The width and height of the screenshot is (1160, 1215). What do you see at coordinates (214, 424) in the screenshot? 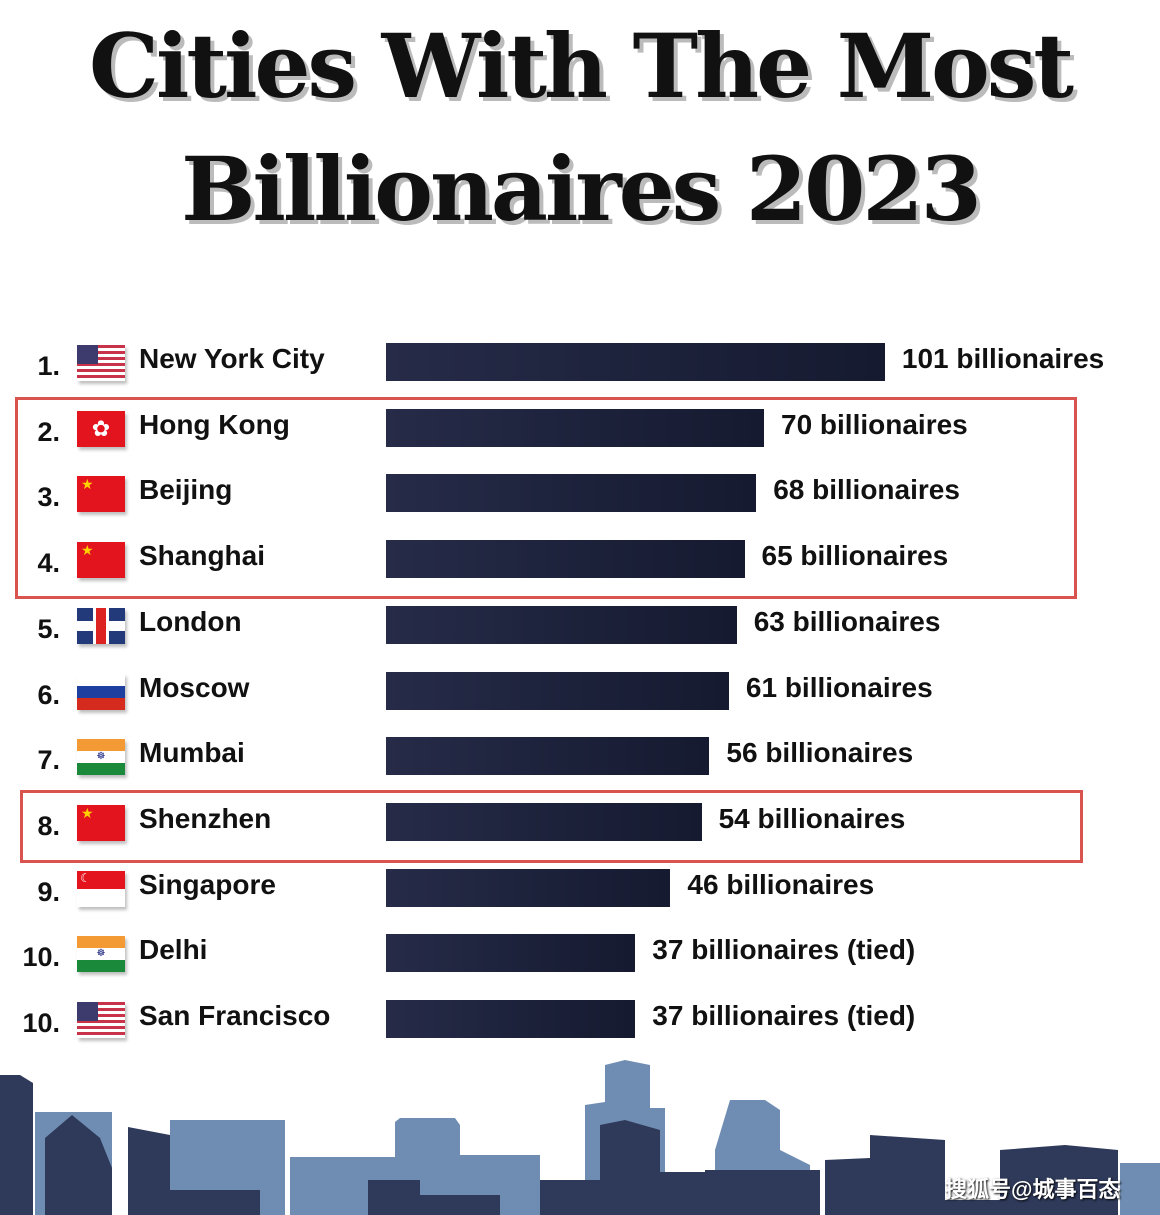
I see `city-label: Hong Kong` at bounding box center [214, 424].